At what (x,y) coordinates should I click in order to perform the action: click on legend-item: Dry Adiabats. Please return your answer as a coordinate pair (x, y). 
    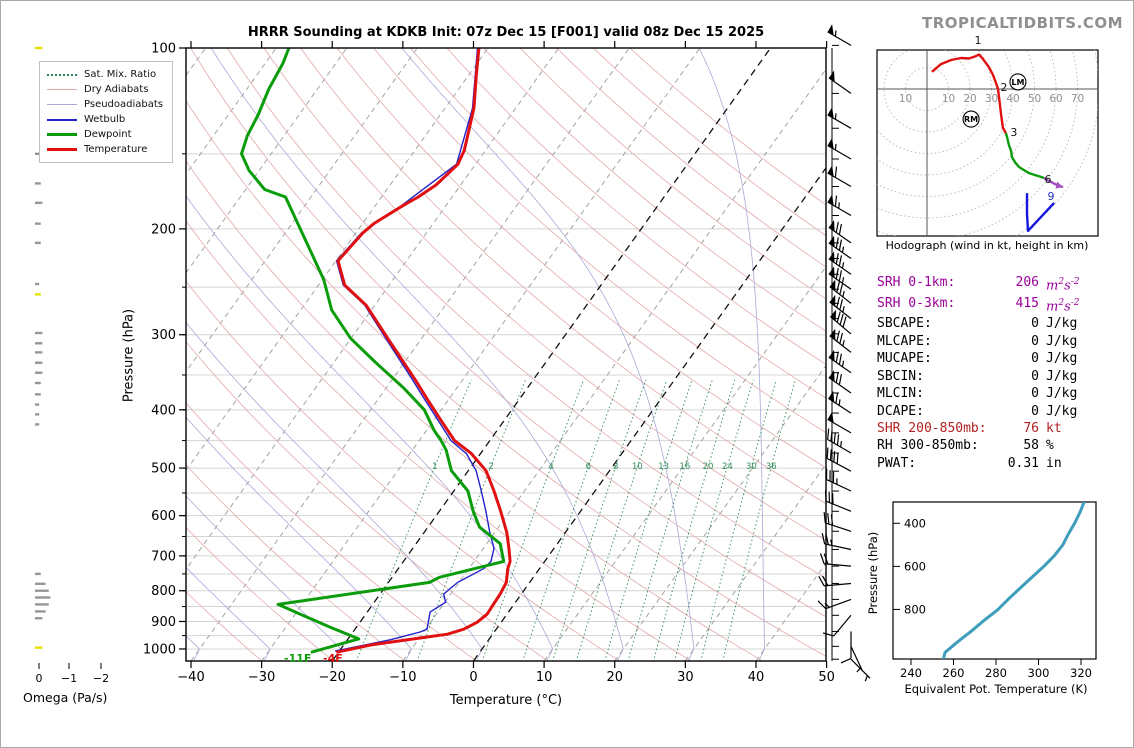
    Looking at the image, I should click on (105, 89).